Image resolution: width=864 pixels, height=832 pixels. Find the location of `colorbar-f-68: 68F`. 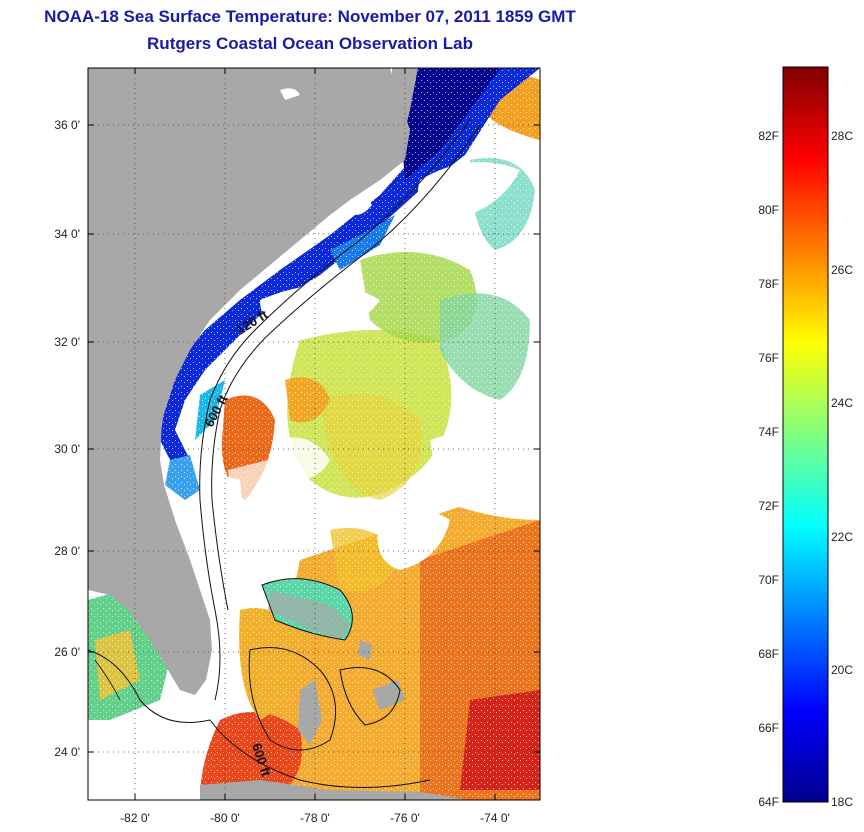

colorbar-f-68: 68F is located at coordinates (768, 654).